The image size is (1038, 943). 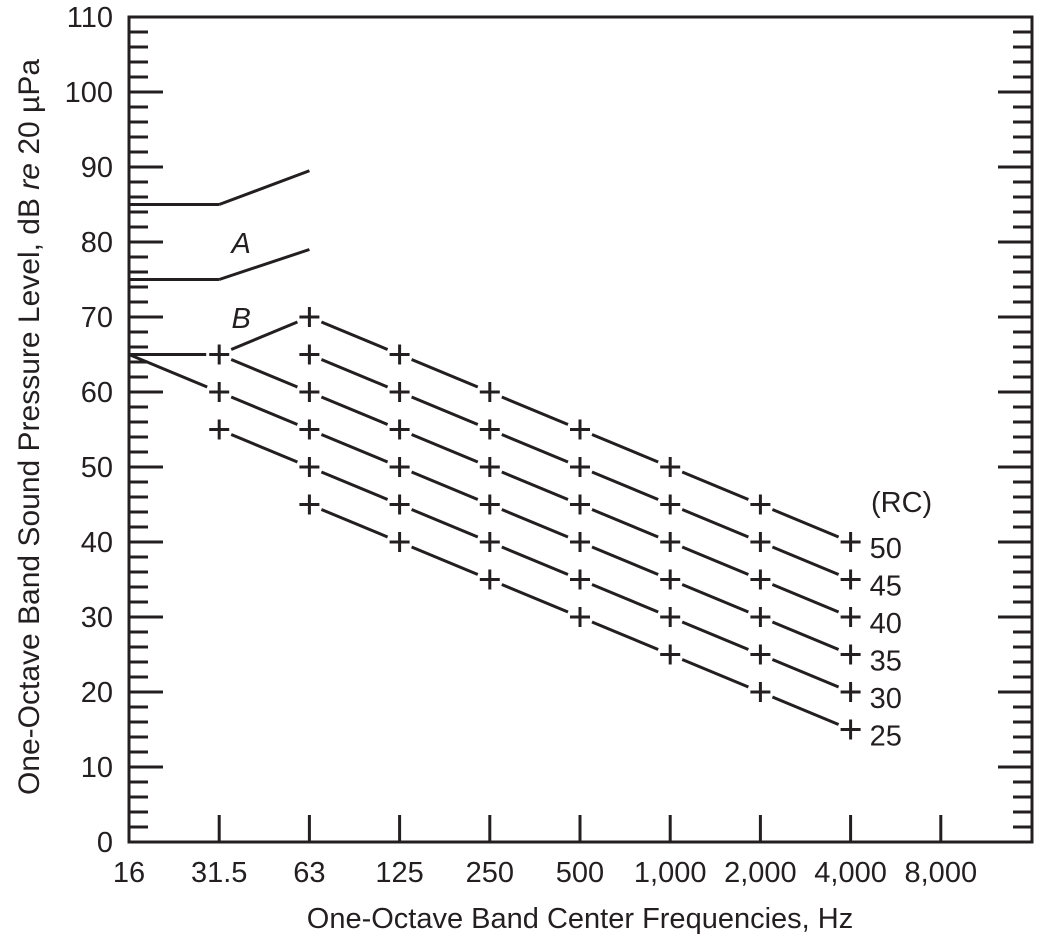 What do you see at coordinates (240, 244) in the screenshot?
I see `region-label-A: A` at bounding box center [240, 244].